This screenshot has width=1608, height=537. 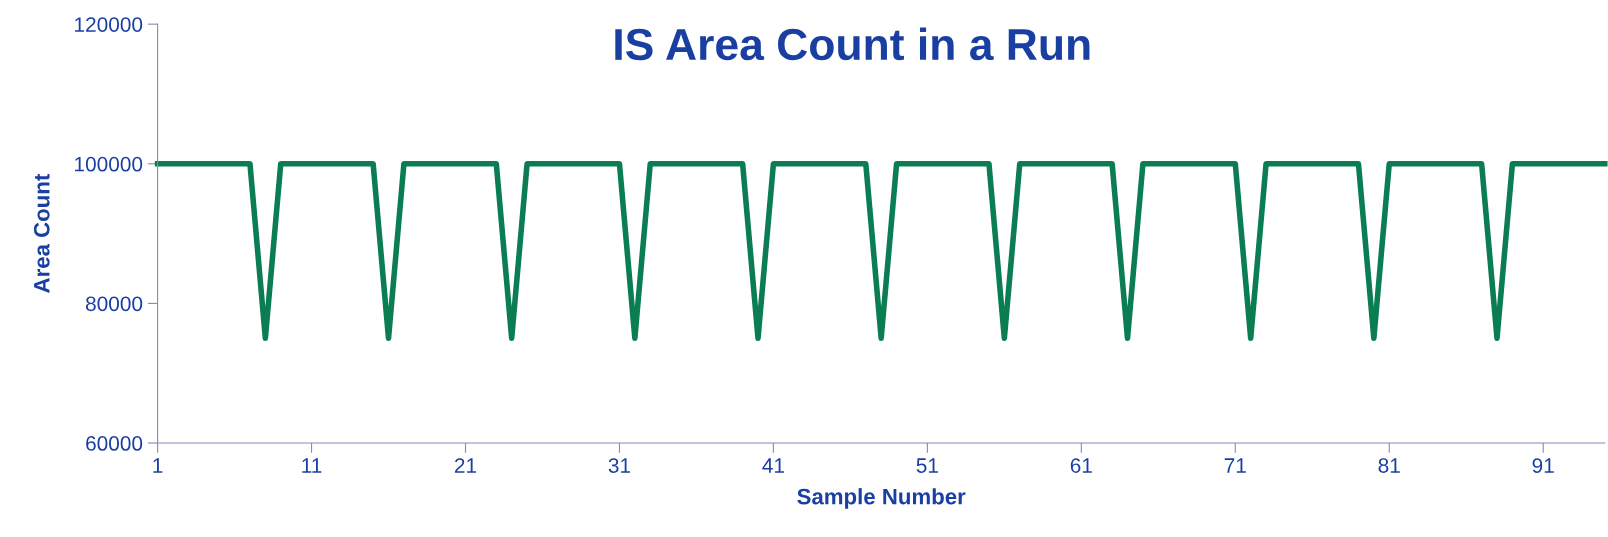 I want to click on x-tick-label: 71, so click(x=1235, y=465).